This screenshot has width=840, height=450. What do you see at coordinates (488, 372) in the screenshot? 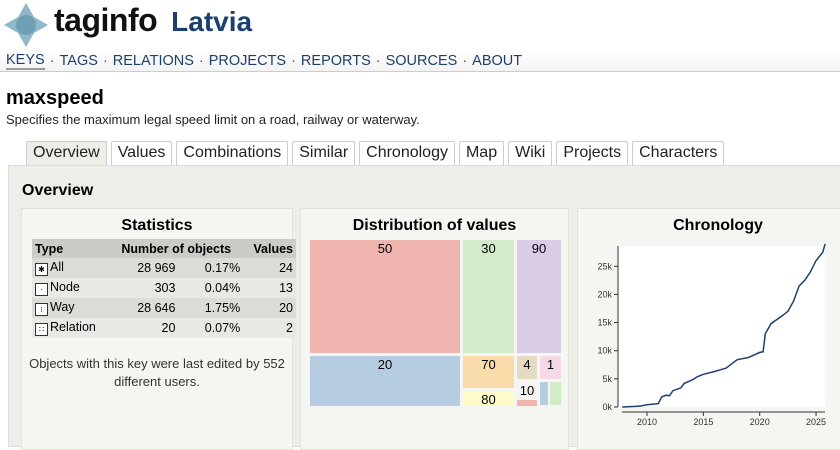
I see `treemap-cell-70: 70` at bounding box center [488, 372].